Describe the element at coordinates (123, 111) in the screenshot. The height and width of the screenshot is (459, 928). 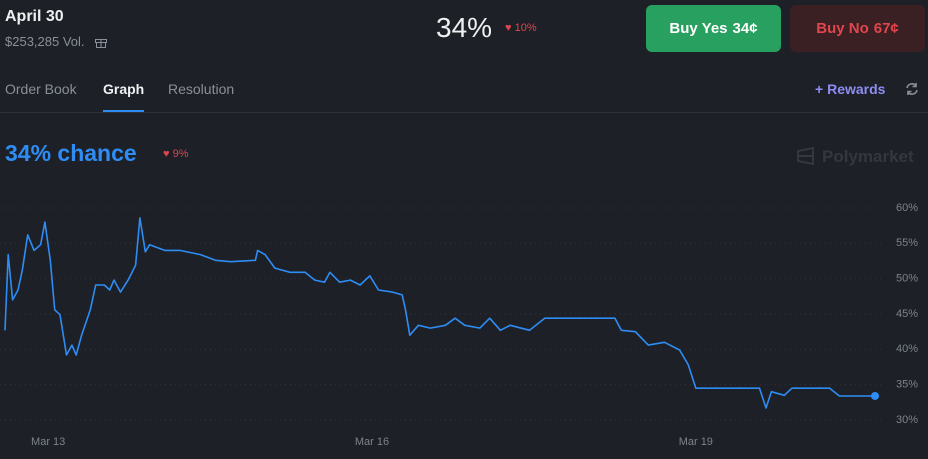
I see `tab-underline` at that location.